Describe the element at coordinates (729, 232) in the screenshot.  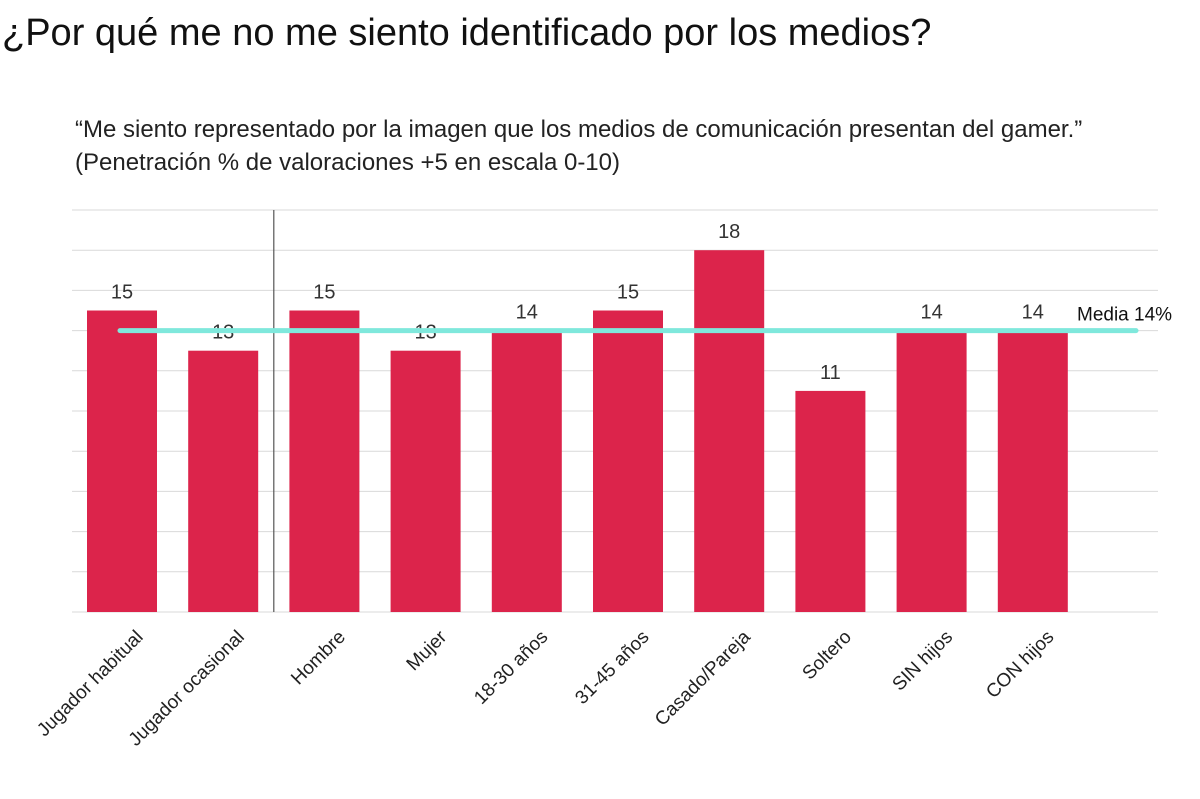
I see `bar-value-label: 18` at that location.